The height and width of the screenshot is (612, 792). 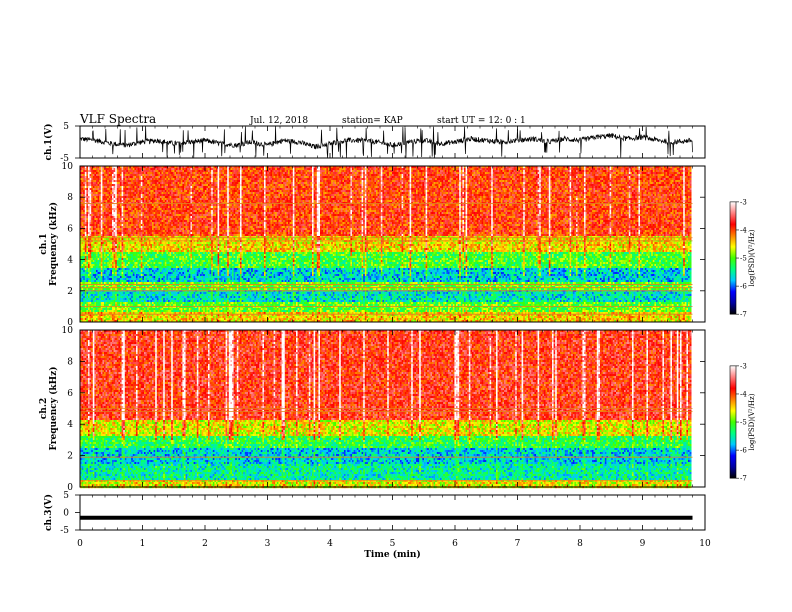 What do you see at coordinates (455, 544) in the screenshot?
I see `x-tick-label: 6` at bounding box center [455, 544].